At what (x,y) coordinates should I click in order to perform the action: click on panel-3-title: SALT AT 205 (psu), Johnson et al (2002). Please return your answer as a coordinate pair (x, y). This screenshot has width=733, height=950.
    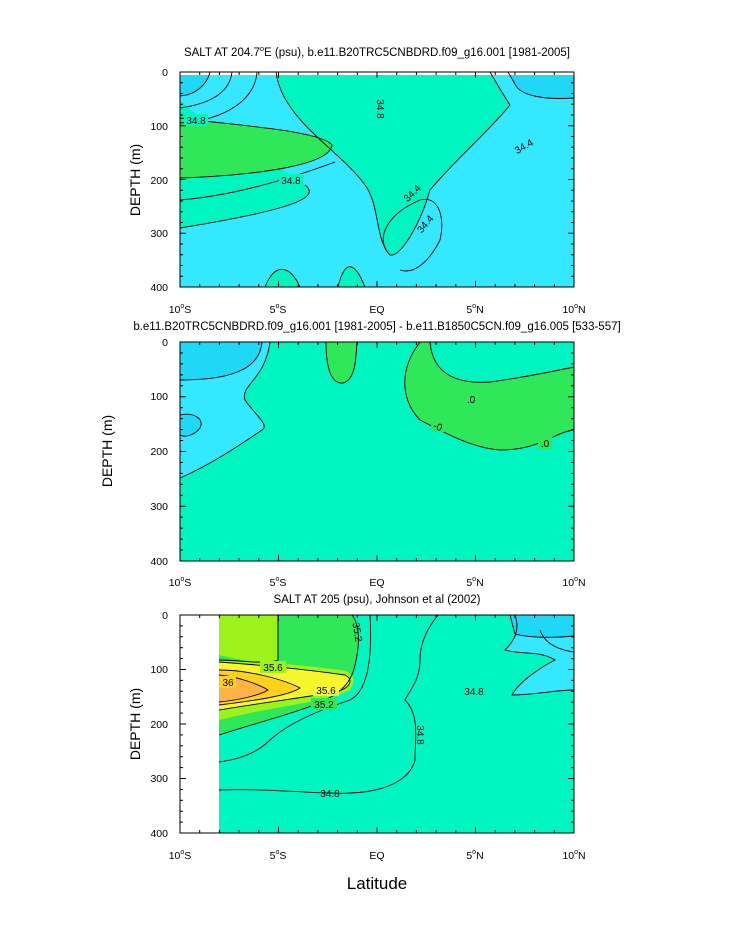
    Looking at the image, I should click on (377, 600).